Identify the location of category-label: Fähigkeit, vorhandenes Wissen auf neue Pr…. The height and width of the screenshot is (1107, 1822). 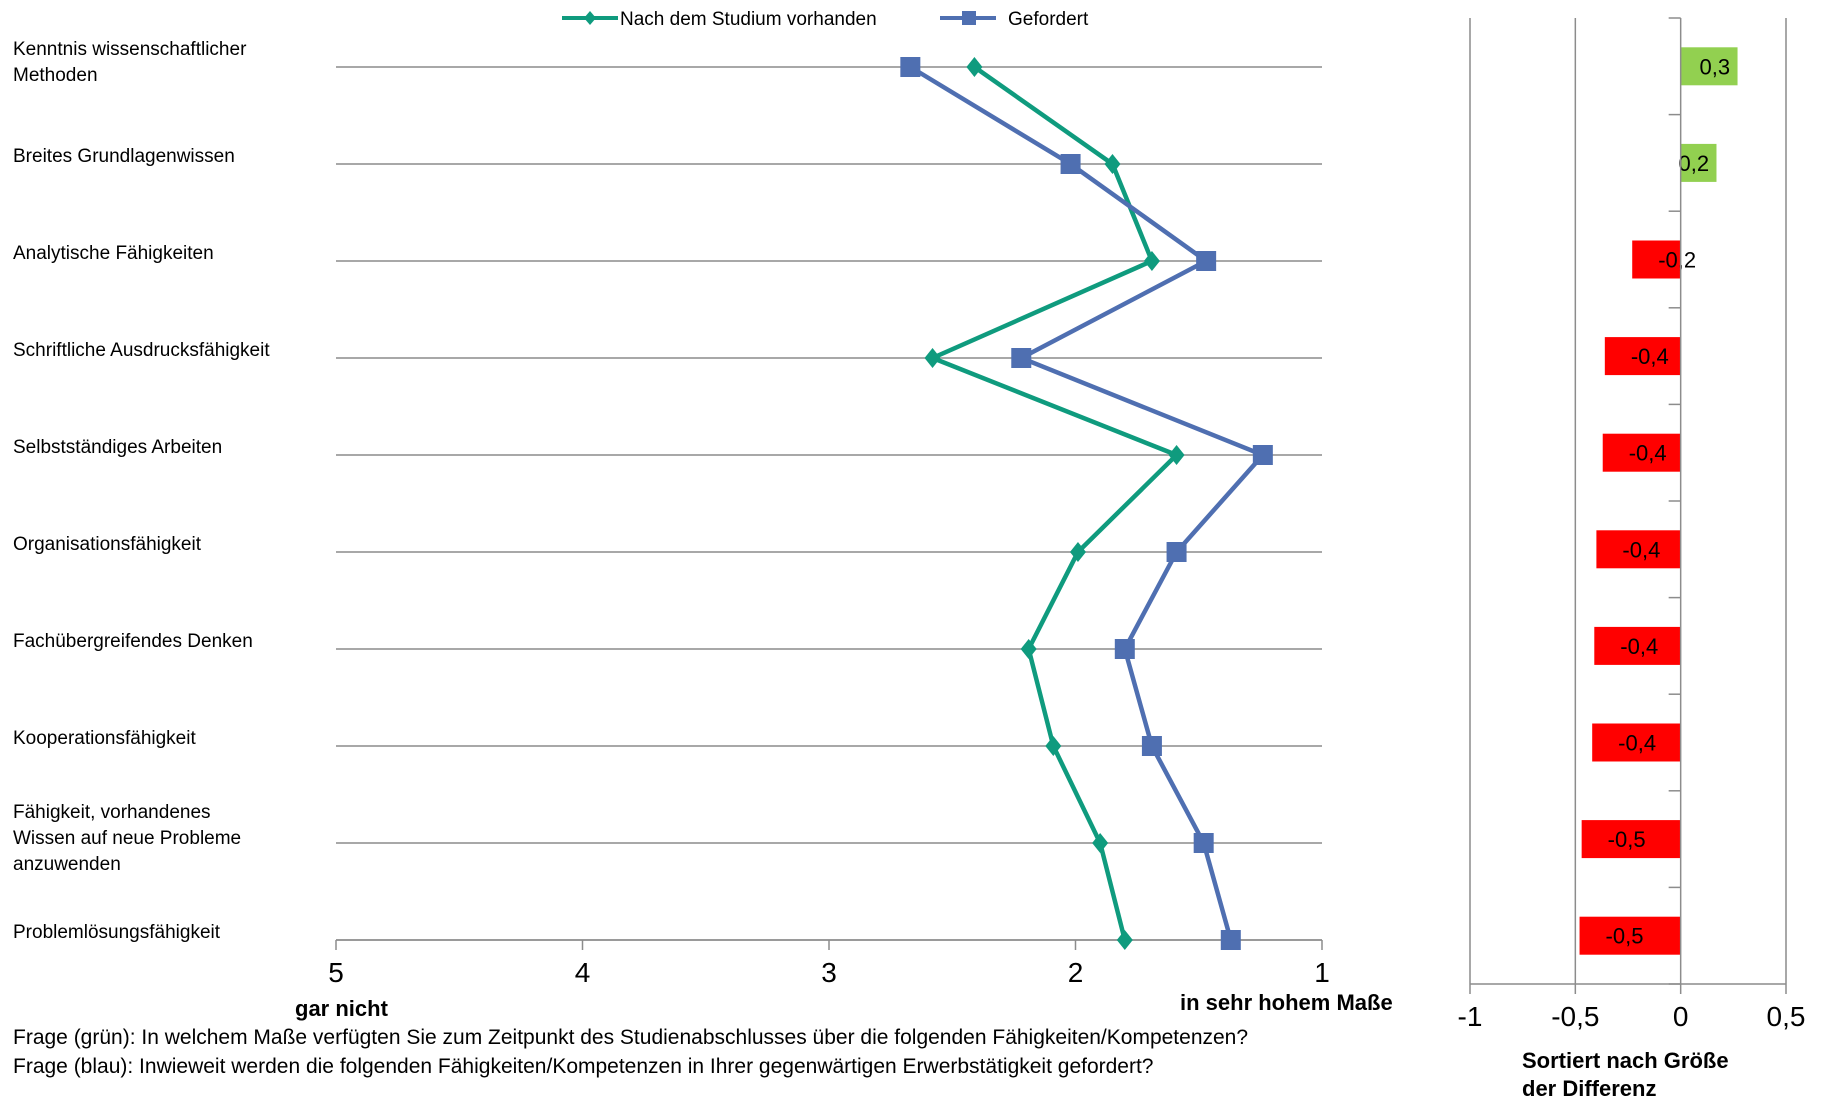
(163, 839).